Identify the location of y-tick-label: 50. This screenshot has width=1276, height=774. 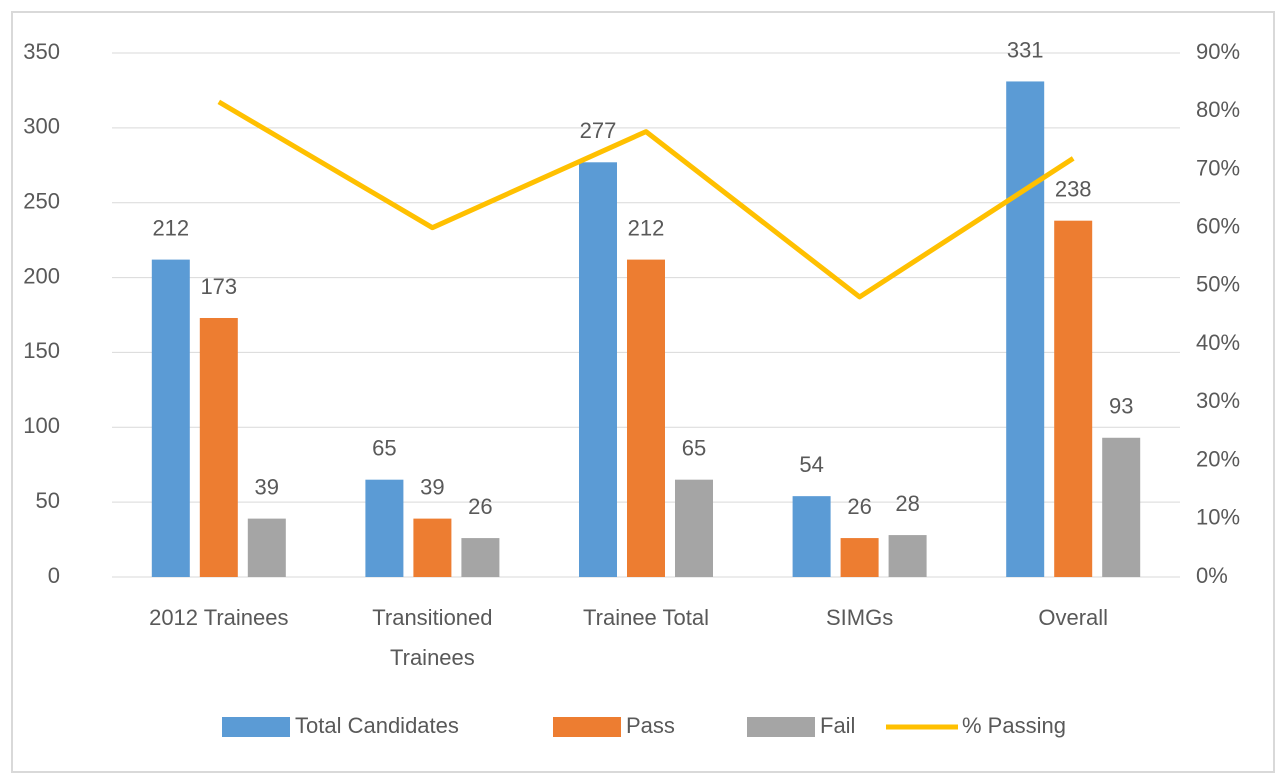
(48, 500).